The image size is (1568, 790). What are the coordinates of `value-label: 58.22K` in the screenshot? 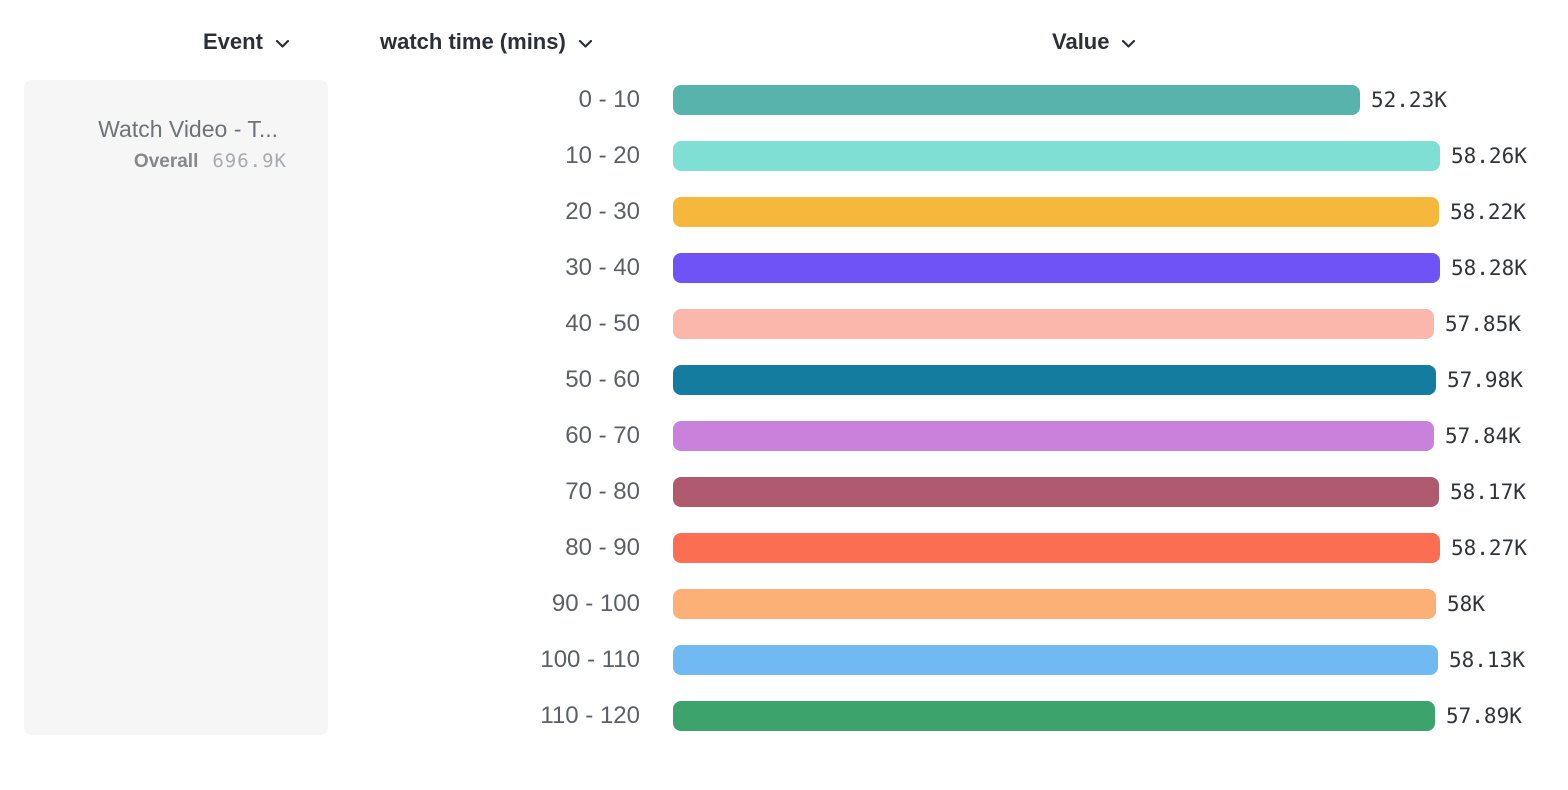 It's located at (1488, 212).